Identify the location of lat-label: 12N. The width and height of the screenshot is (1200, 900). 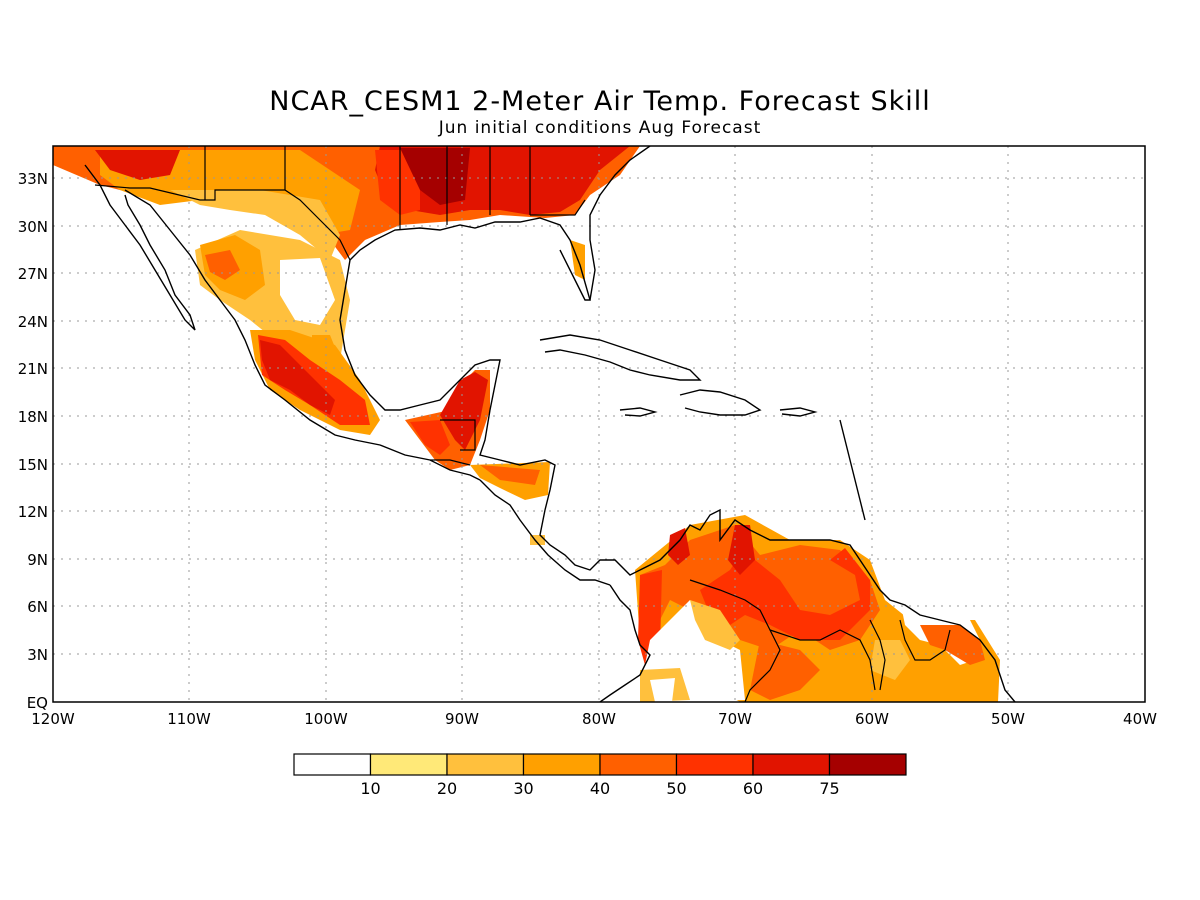
(33, 512).